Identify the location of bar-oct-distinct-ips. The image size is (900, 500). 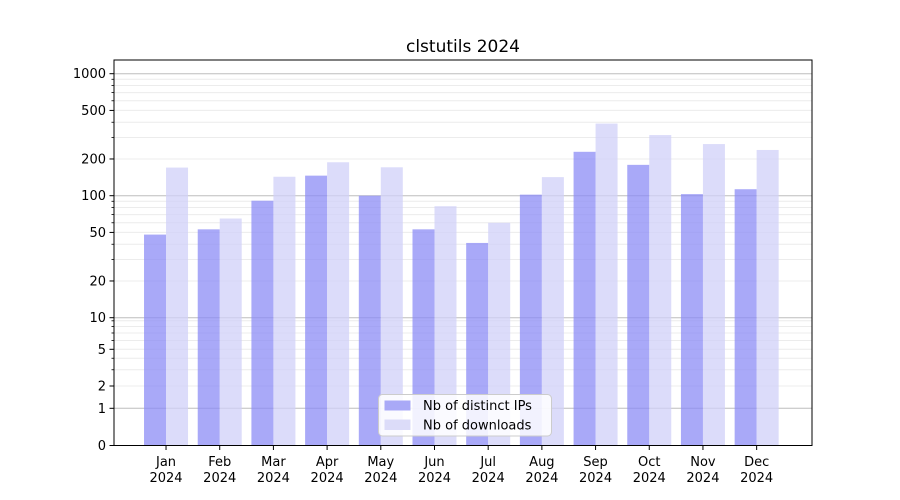
(638, 305).